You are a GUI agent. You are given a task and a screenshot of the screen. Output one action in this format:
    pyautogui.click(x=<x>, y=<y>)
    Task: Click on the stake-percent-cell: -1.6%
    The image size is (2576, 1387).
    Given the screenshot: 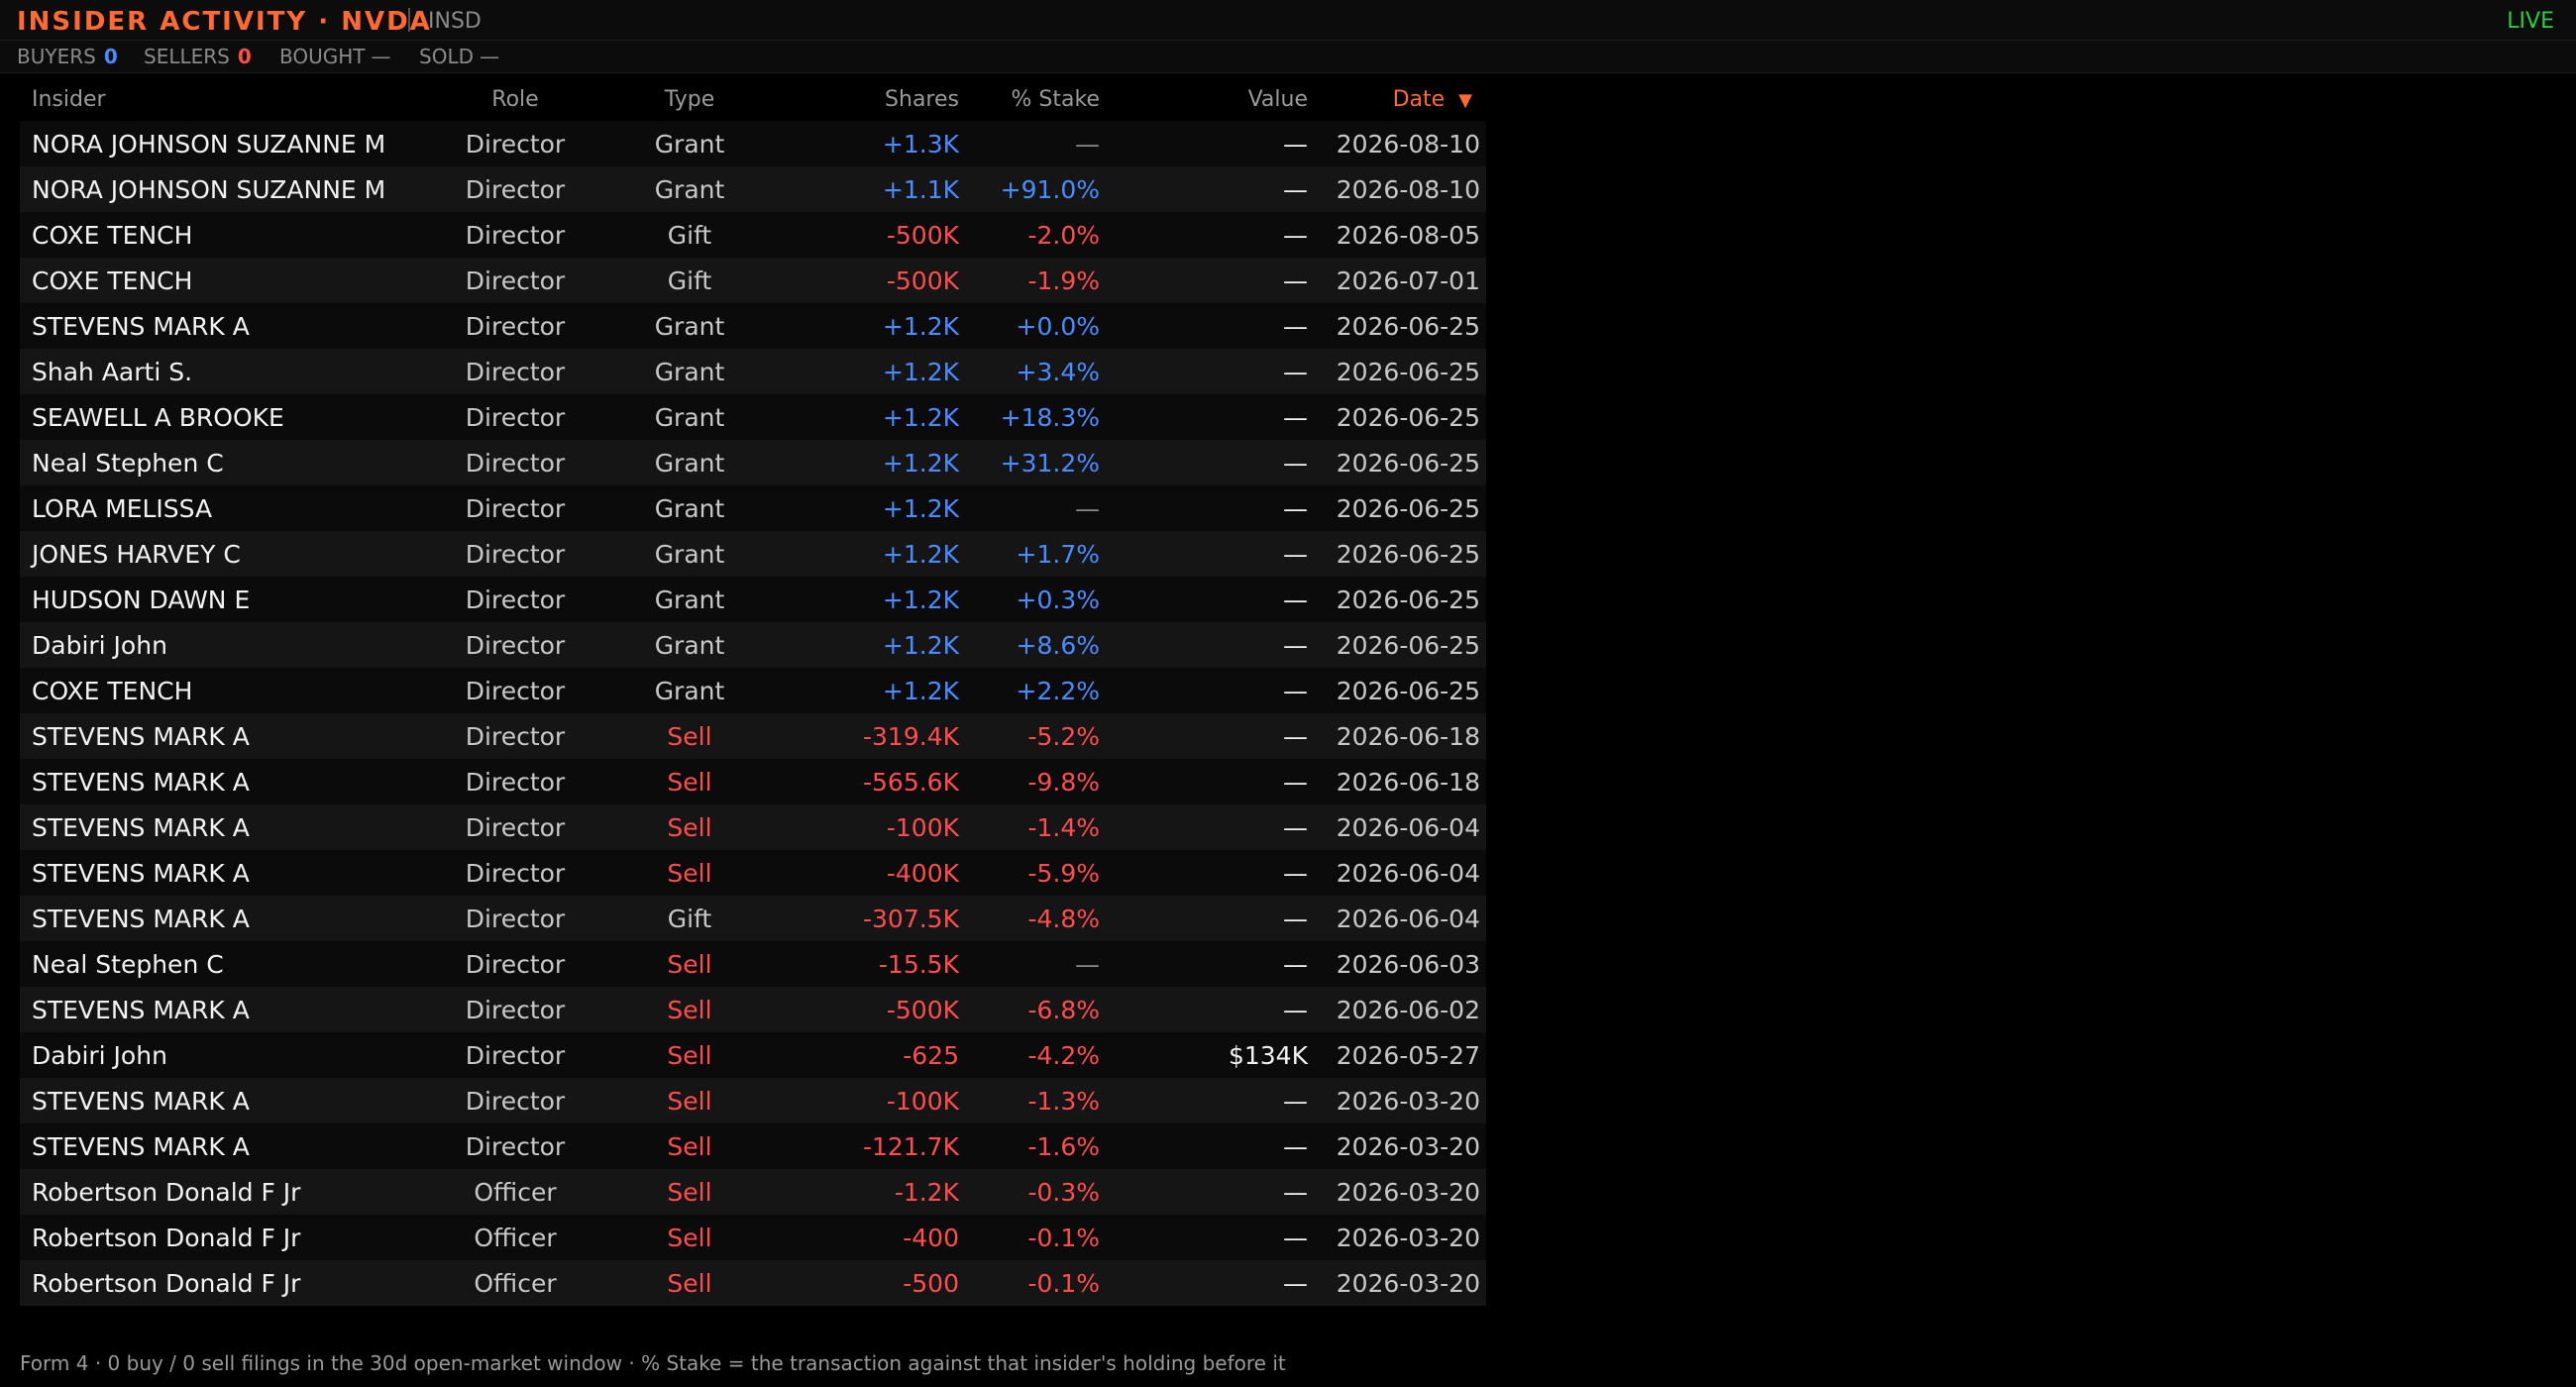 What is the action you would take?
    pyautogui.click(x=1063, y=1146)
    